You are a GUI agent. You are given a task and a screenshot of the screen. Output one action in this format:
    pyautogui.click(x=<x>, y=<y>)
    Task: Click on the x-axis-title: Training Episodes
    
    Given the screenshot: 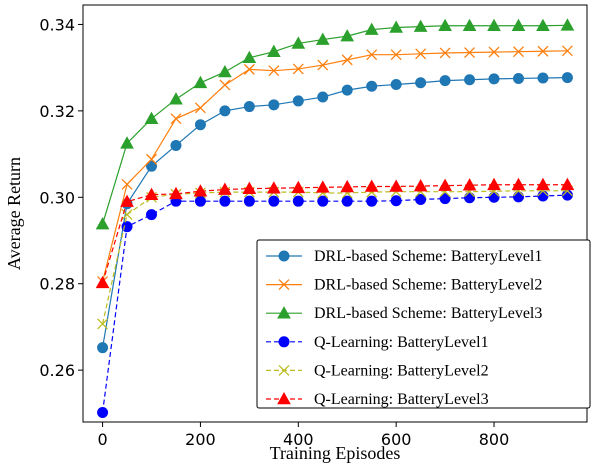 What is the action you would take?
    pyautogui.click(x=335, y=453)
    